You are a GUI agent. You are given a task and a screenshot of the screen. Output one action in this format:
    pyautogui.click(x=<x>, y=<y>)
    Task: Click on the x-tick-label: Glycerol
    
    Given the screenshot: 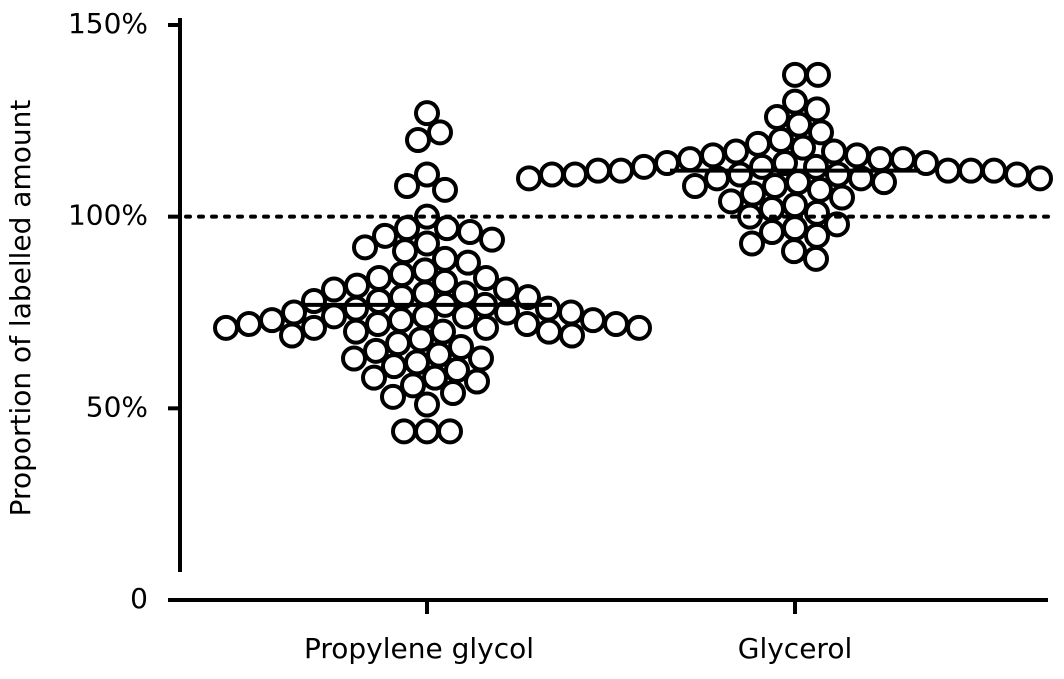 What is the action you would take?
    pyautogui.click(x=795, y=648)
    